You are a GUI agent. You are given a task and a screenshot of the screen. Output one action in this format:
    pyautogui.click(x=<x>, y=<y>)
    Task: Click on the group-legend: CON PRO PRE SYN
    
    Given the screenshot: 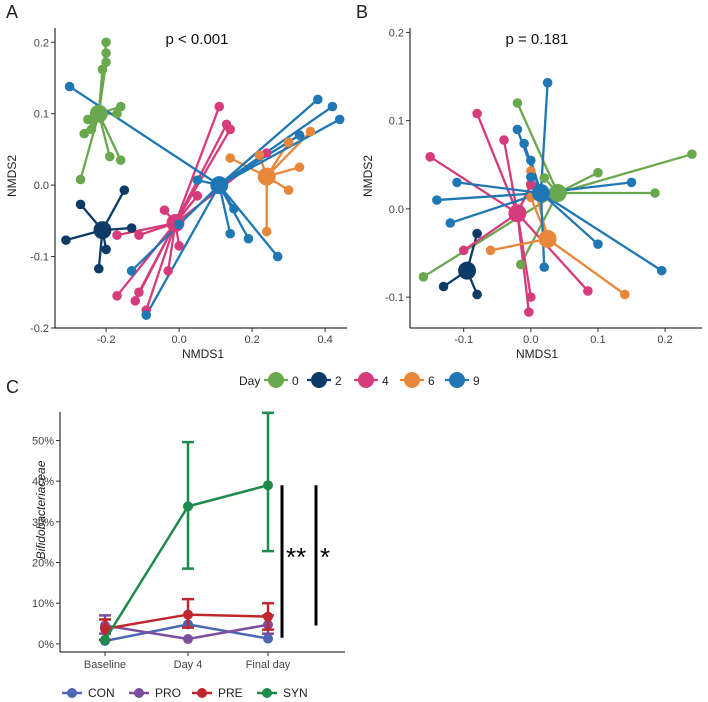 What is the action you would take?
    pyautogui.click(x=185, y=693)
    